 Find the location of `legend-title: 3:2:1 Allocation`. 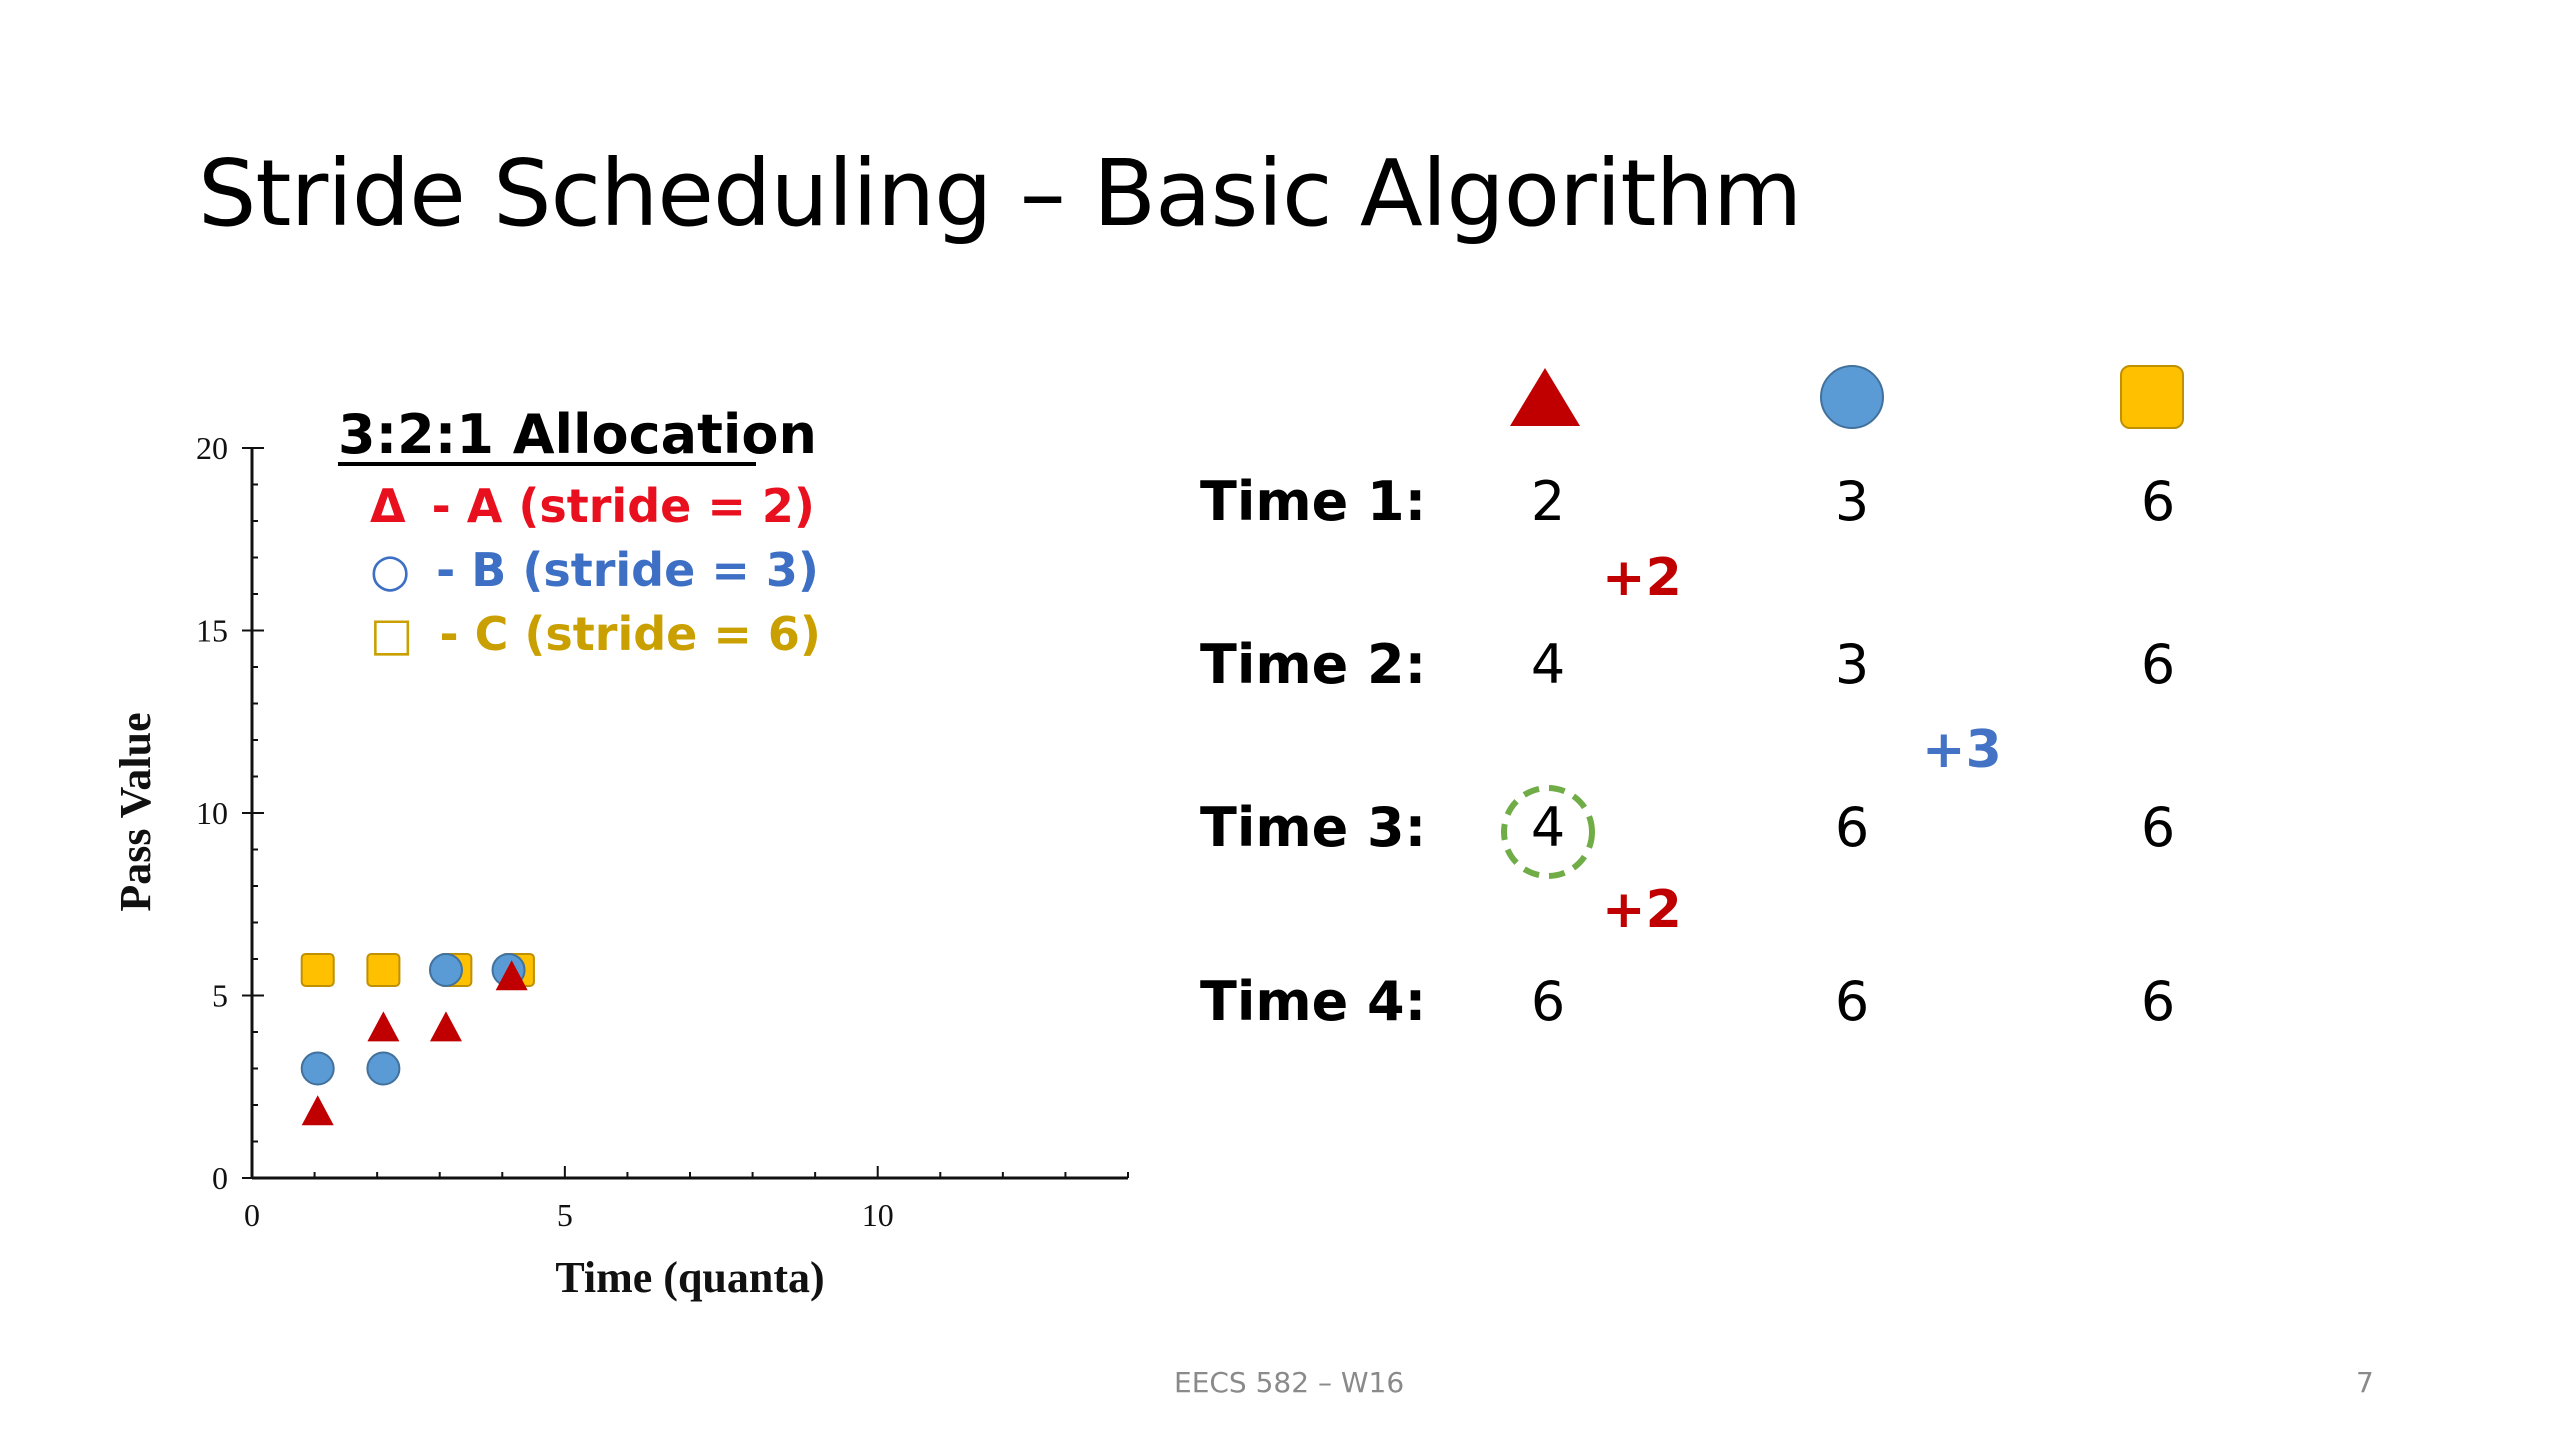

legend-title: 3:2:1 Allocation is located at coordinates (577, 434).